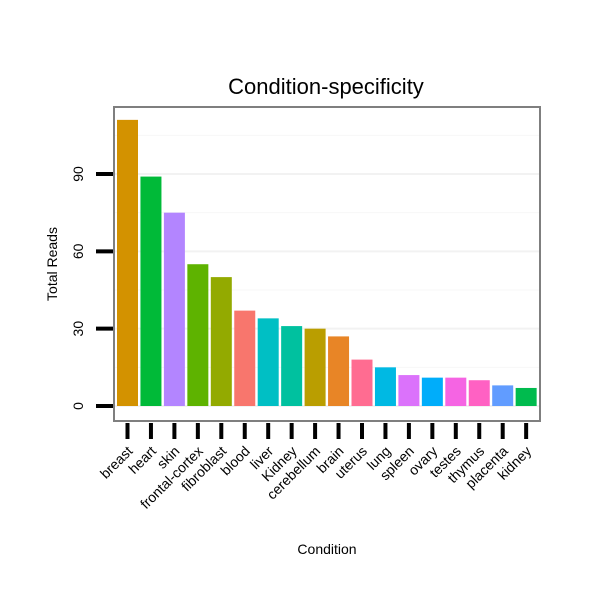 The width and height of the screenshot is (600, 600). What do you see at coordinates (78, 251) in the screenshot?
I see `y-tick-label: 60` at bounding box center [78, 251].